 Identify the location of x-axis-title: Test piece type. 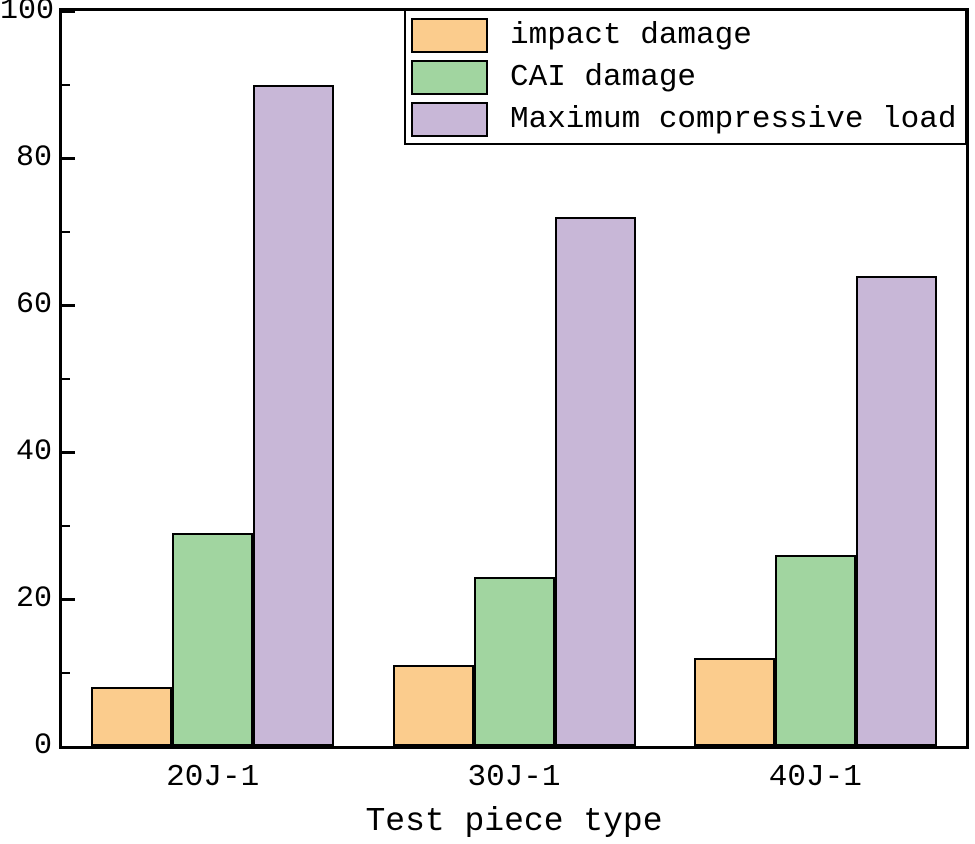
(514, 821).